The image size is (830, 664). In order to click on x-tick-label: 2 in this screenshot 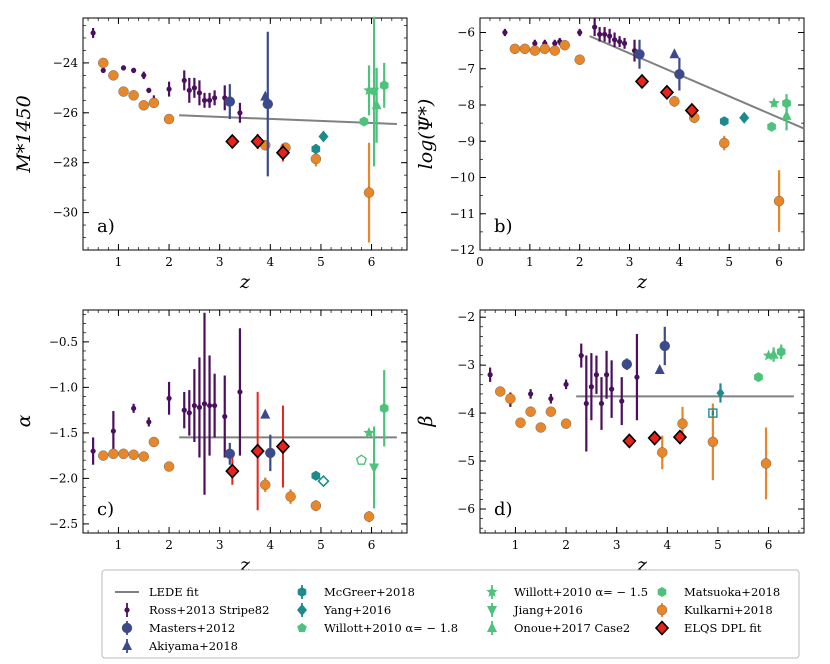, I will do `click(580, 262)`.